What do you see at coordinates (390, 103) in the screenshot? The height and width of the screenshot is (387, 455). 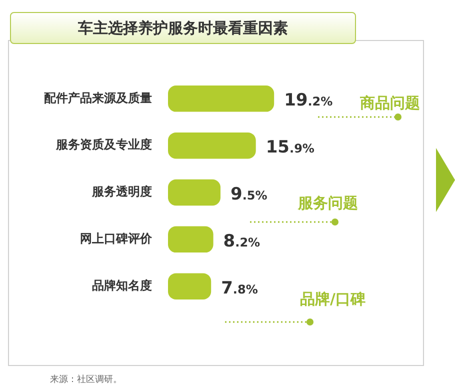 I see `text: 商品问题` at bounding box center [390, 103].